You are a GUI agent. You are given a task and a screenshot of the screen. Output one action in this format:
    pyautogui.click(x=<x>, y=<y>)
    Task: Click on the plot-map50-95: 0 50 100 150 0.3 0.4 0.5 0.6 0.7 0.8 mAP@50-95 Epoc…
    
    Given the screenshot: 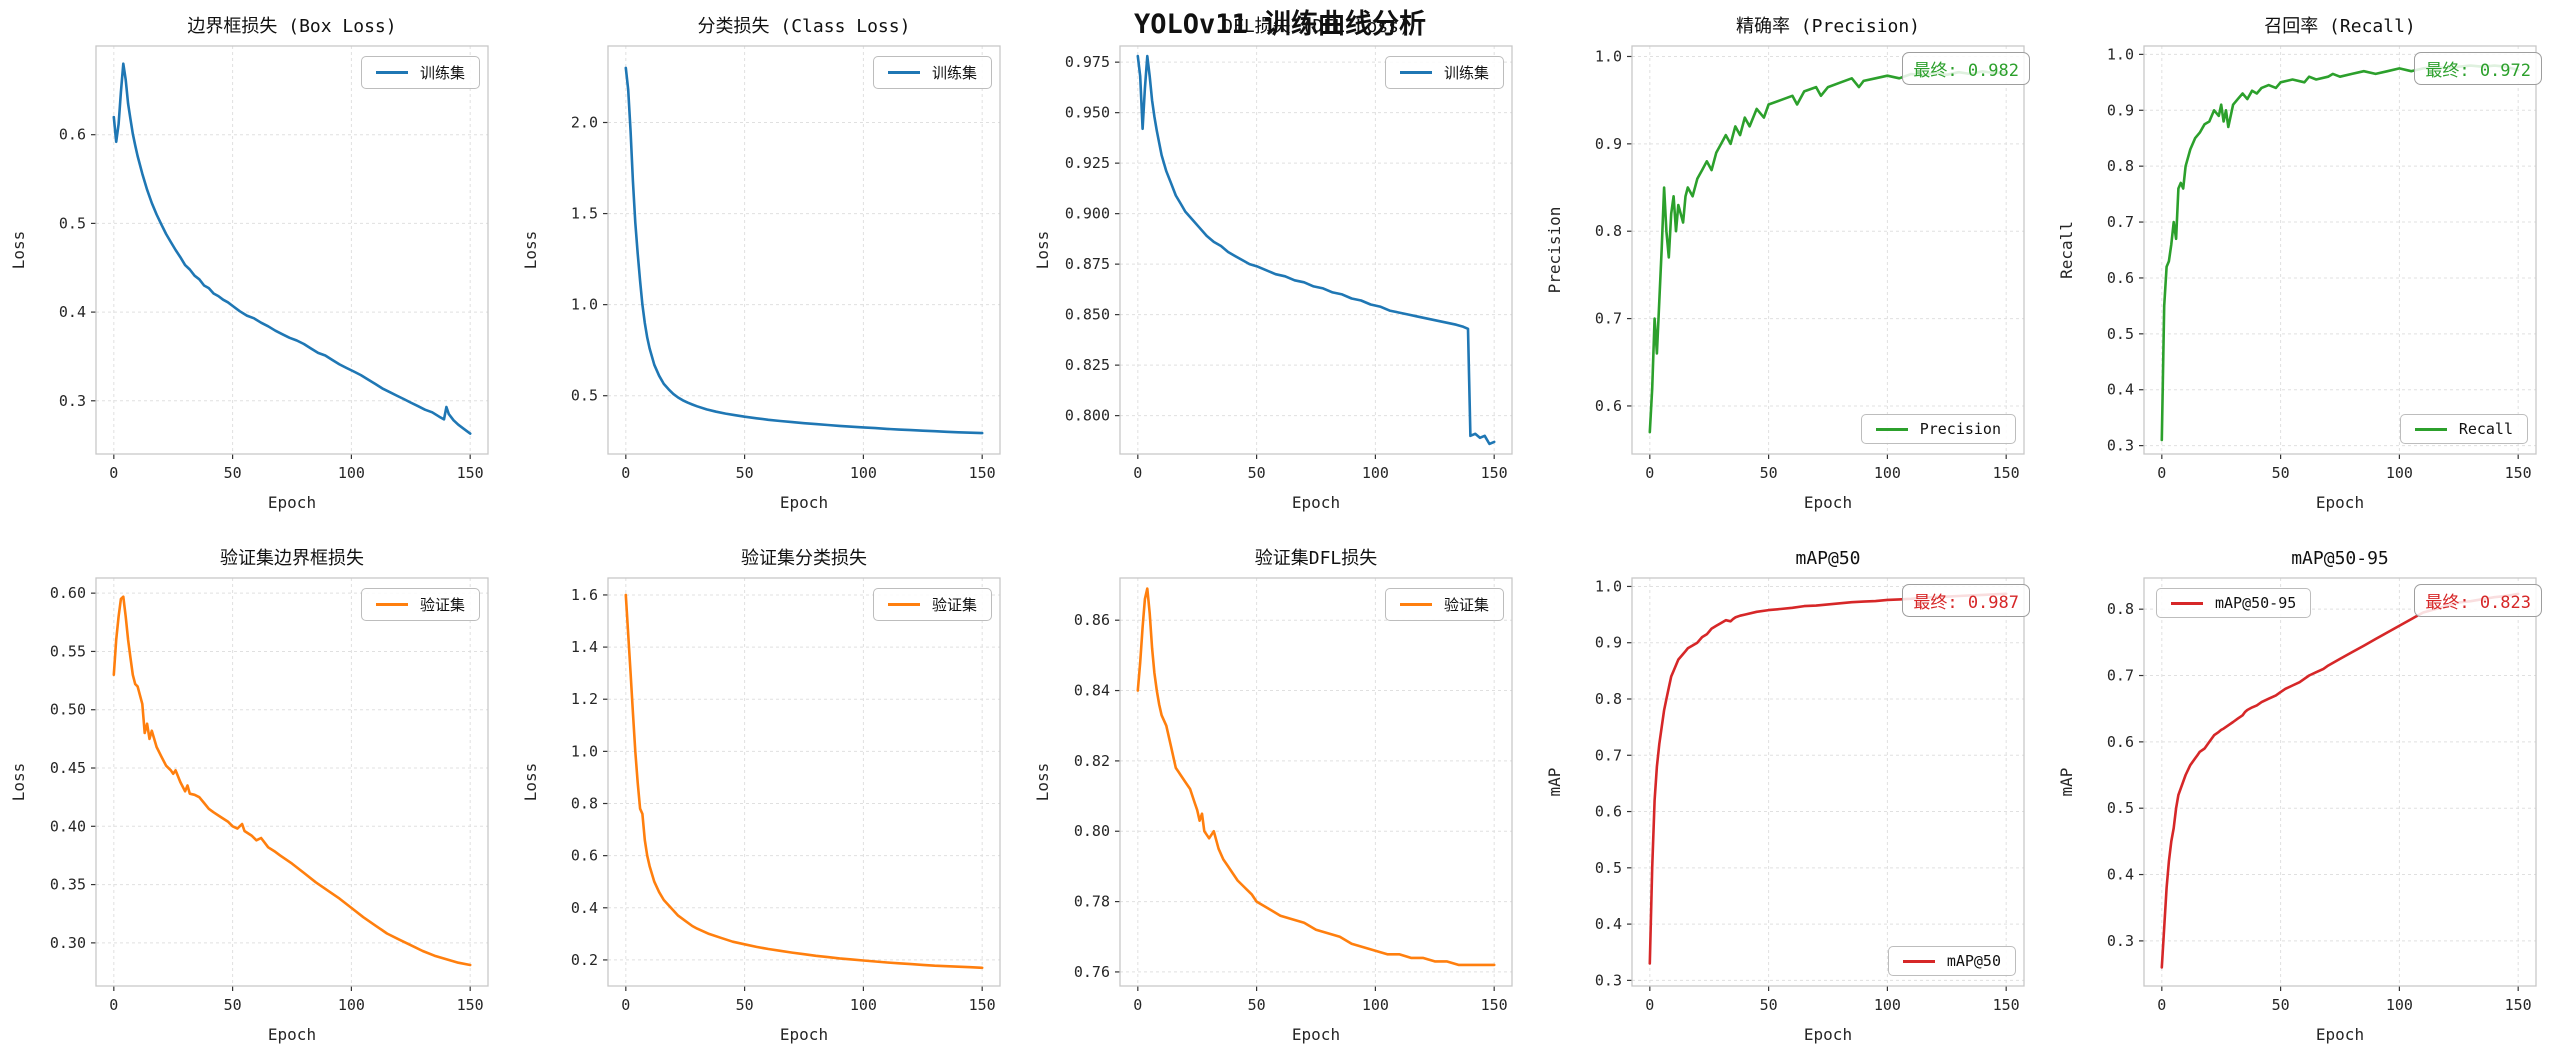 What is the action you would take?
    pyautogui.click(x=2297, y=796)
    